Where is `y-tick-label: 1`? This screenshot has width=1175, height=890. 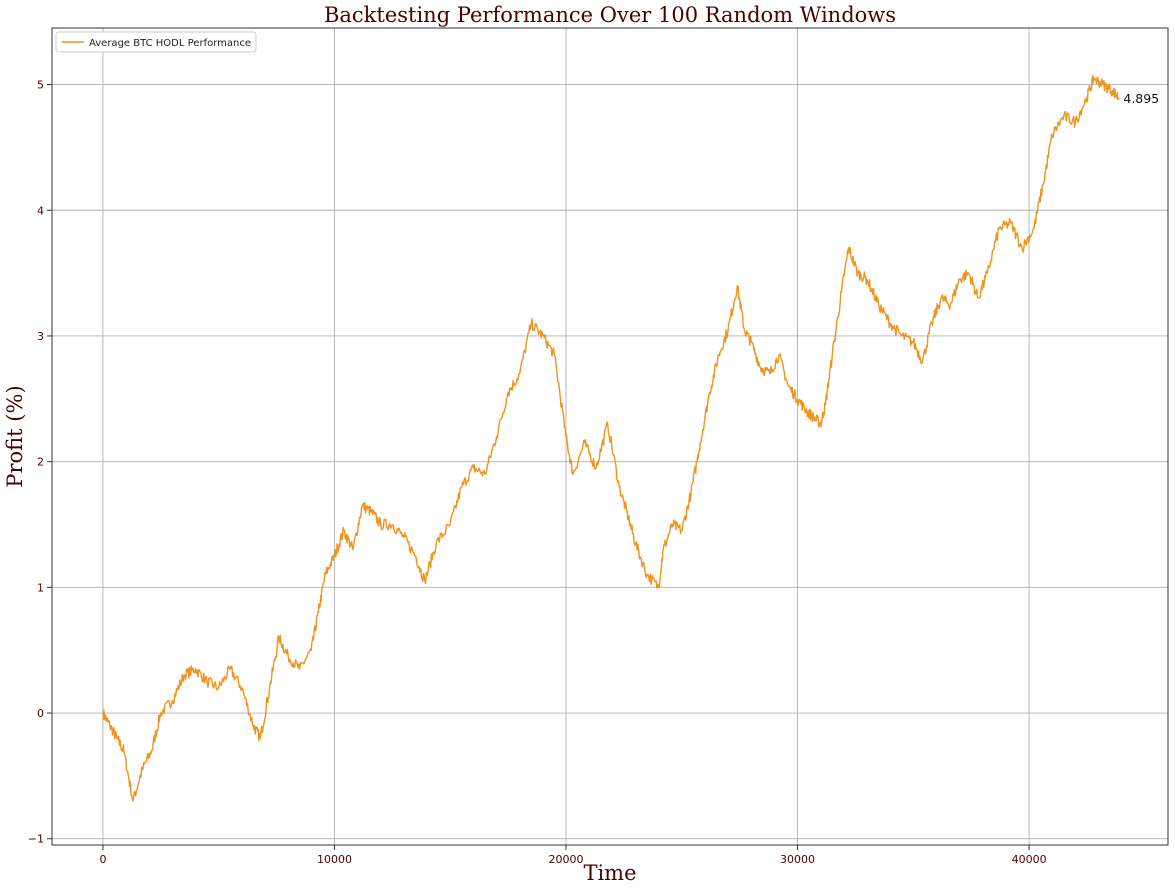 y-tick-label: 1 is located at coordinates (40, 587).